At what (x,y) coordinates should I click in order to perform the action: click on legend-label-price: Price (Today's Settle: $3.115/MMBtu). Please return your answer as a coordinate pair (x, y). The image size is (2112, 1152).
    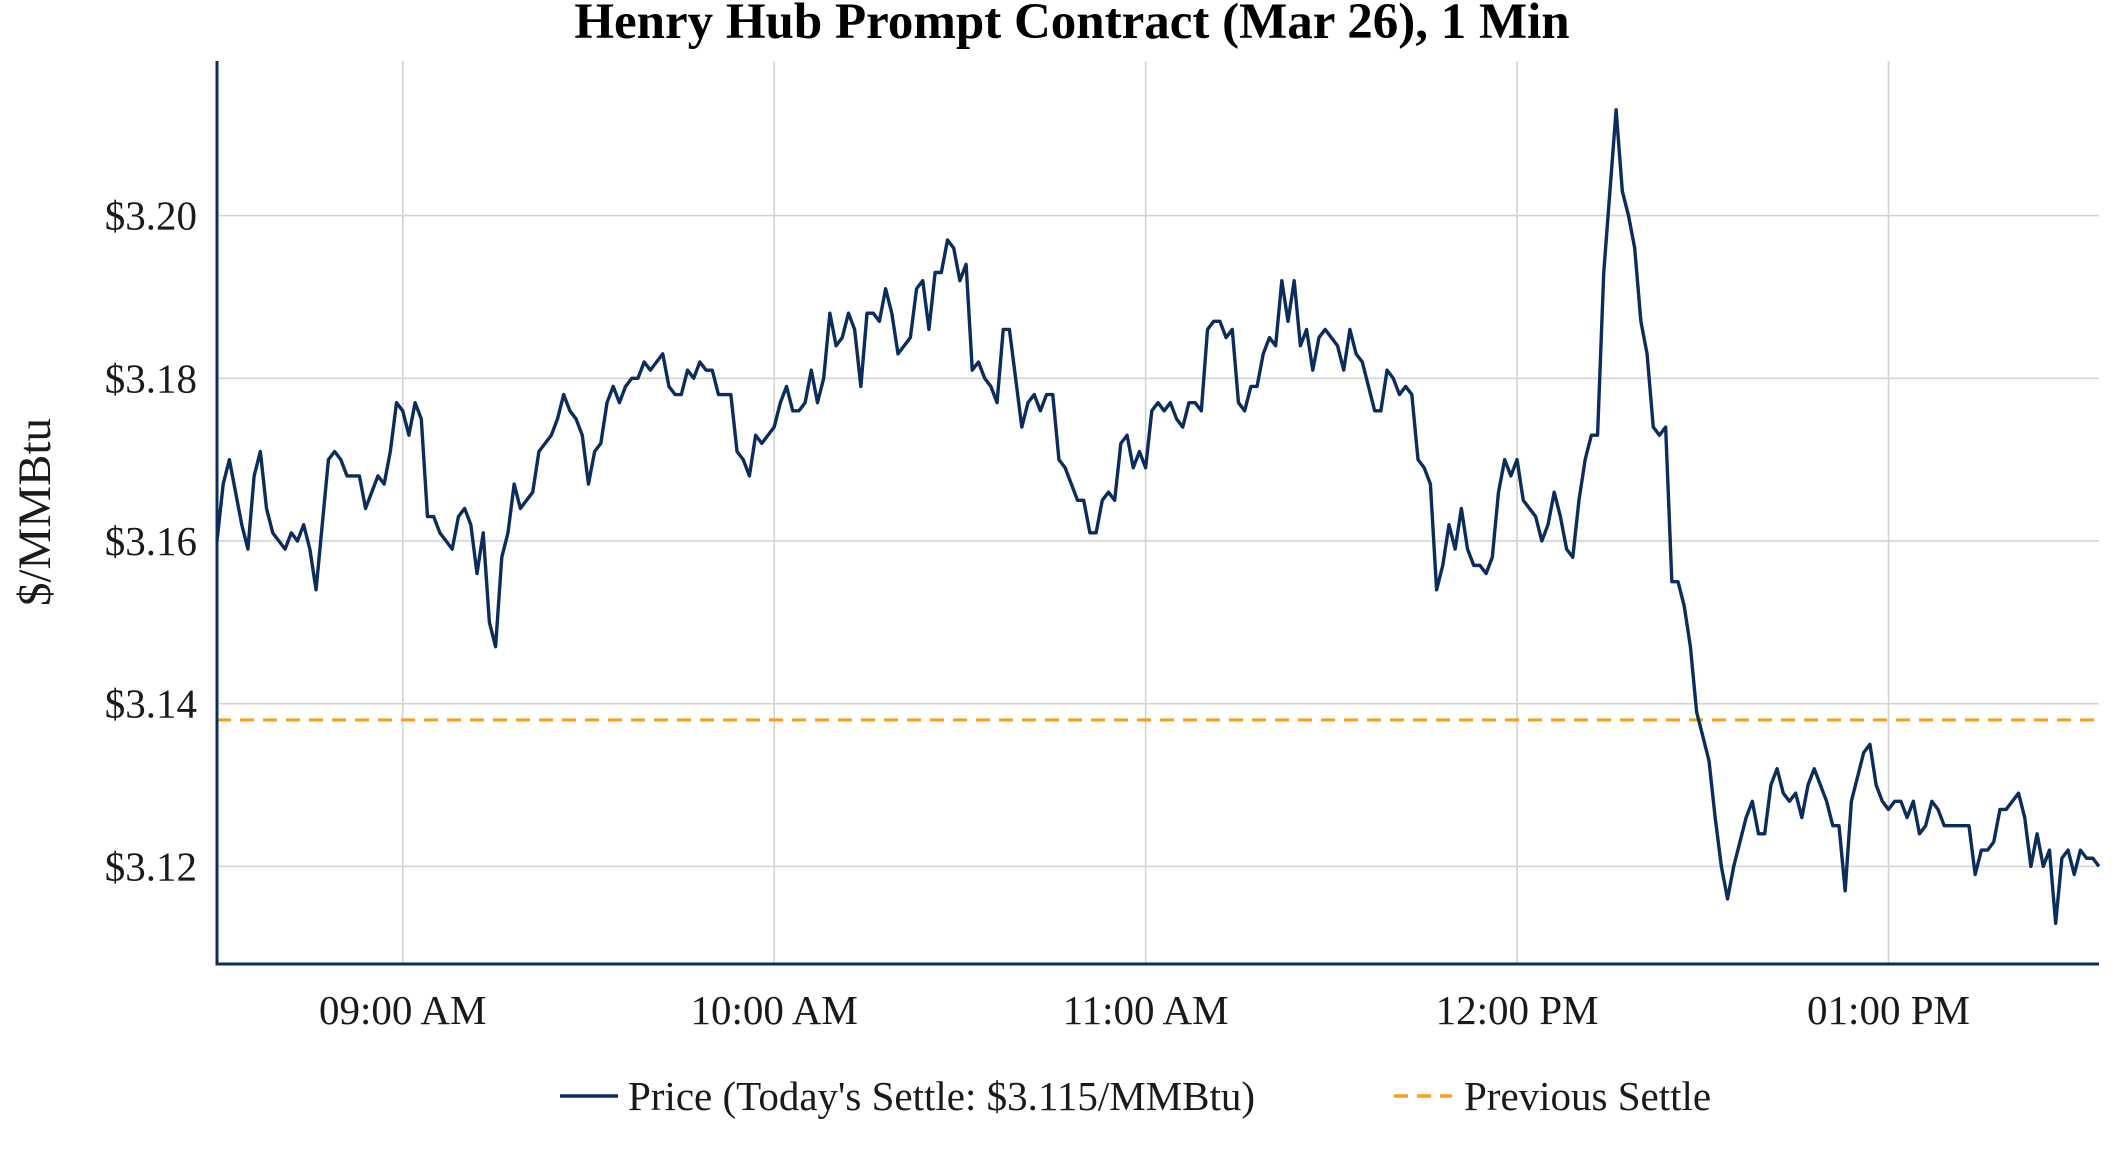
    Looking at the image, I should click on (941, 1096).